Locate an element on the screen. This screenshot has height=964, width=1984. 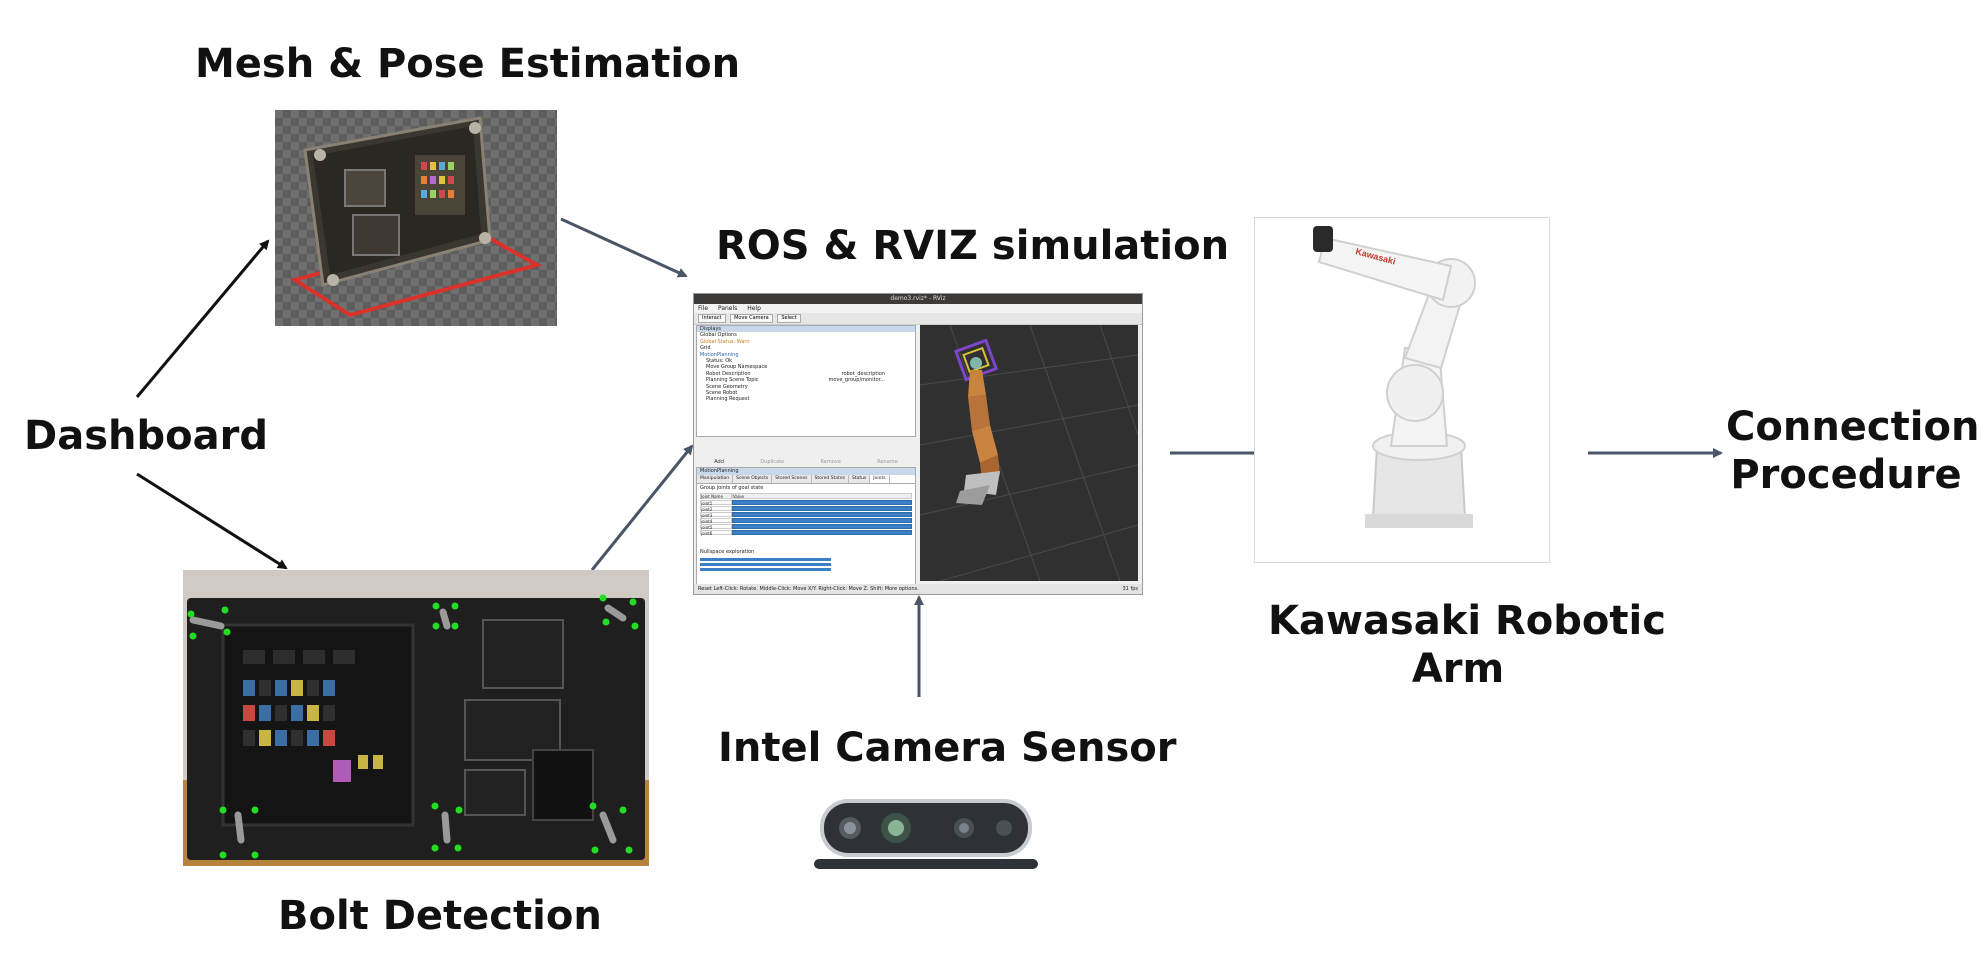
rviz-display-value: robot_description is located at coordinates (863, 373).